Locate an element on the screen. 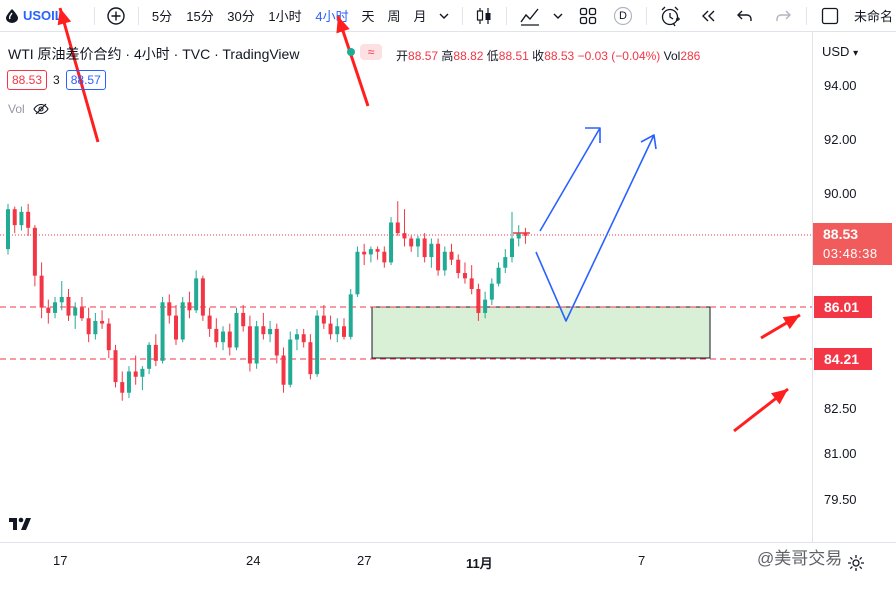 Image resolution: width=896 pixels, height=593 pixels. alert-button is located at coordinates (670, 15).